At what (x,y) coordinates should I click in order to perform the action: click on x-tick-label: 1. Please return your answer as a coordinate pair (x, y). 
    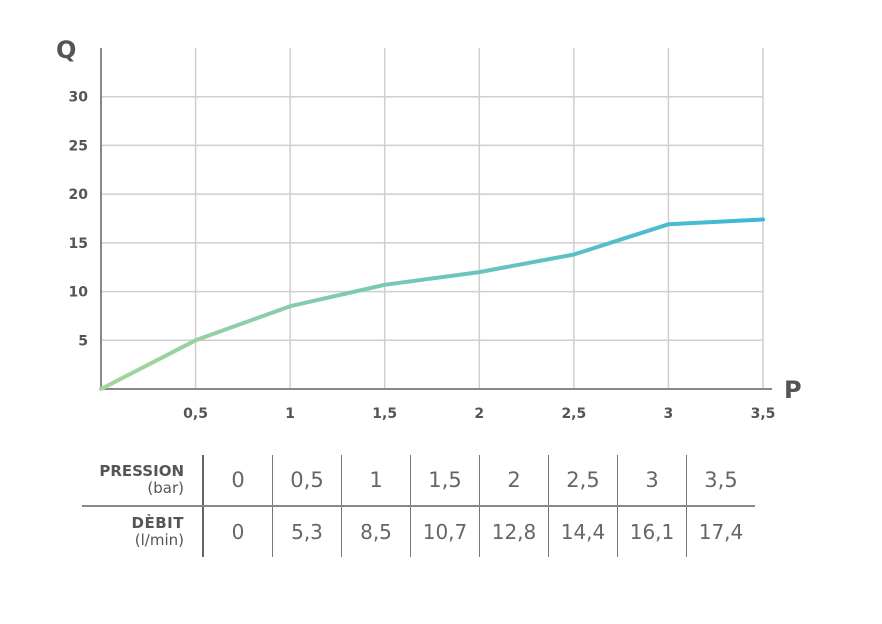
    Looking at the image, I should click on (290, 414).